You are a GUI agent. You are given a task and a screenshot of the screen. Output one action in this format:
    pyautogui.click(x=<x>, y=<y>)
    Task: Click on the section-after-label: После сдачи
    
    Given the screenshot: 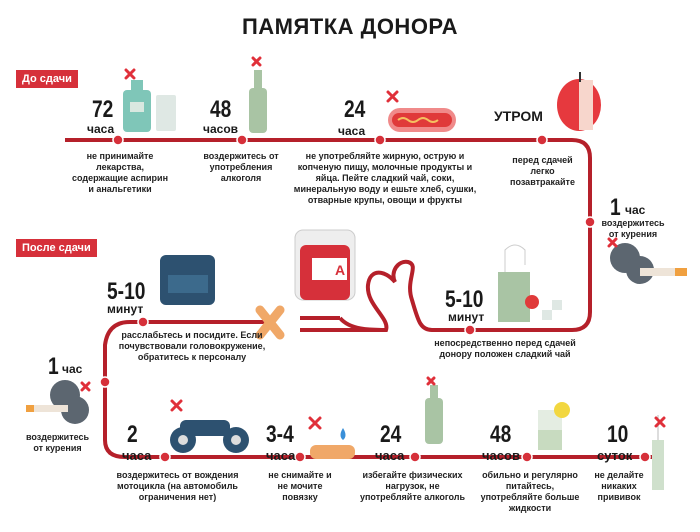 What is the action you would take?
    pyautogui.click(x=56, y=248)
    